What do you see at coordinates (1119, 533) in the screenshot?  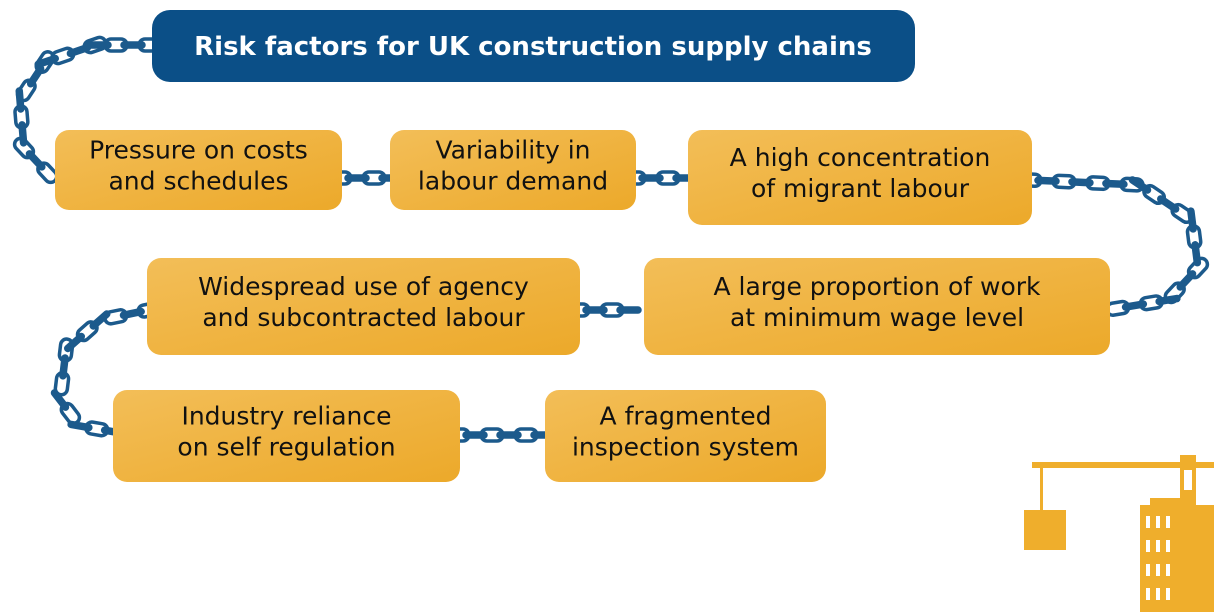 I see `crane-icon` at bounding box center [1119, 533].